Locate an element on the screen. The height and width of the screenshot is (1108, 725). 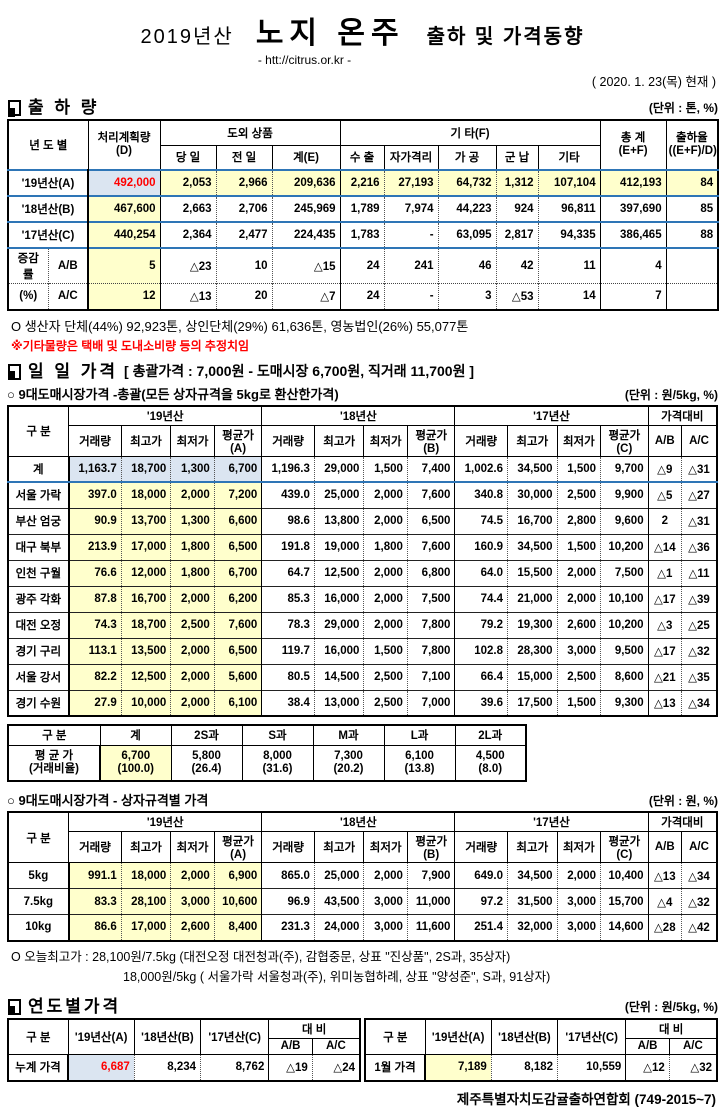
col-group-2019: '19년산 is located at coordinates (165, 821).